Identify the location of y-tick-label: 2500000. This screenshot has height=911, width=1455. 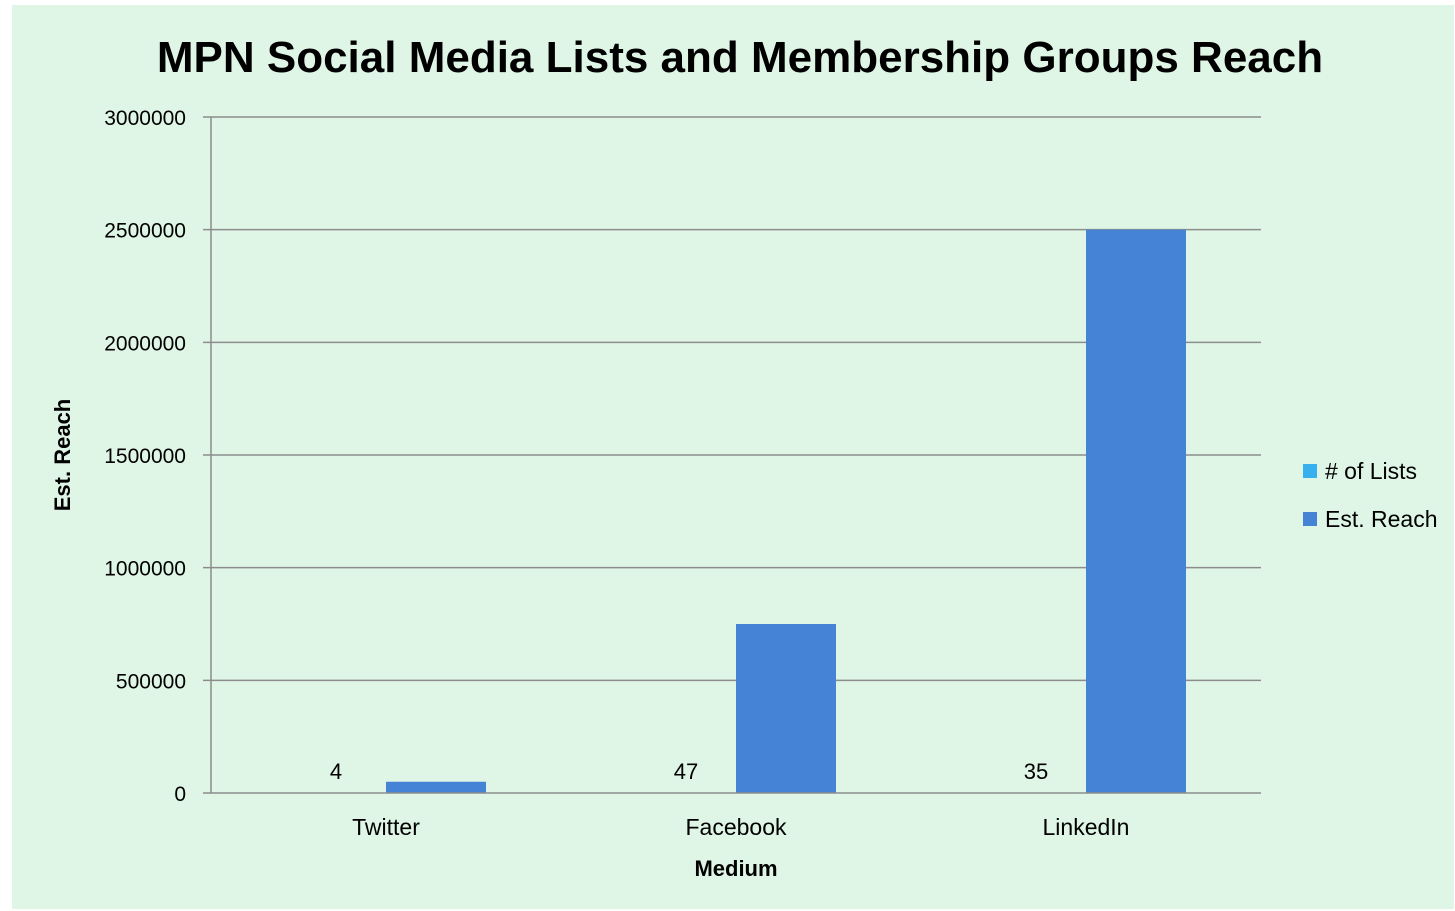
(145, 231).